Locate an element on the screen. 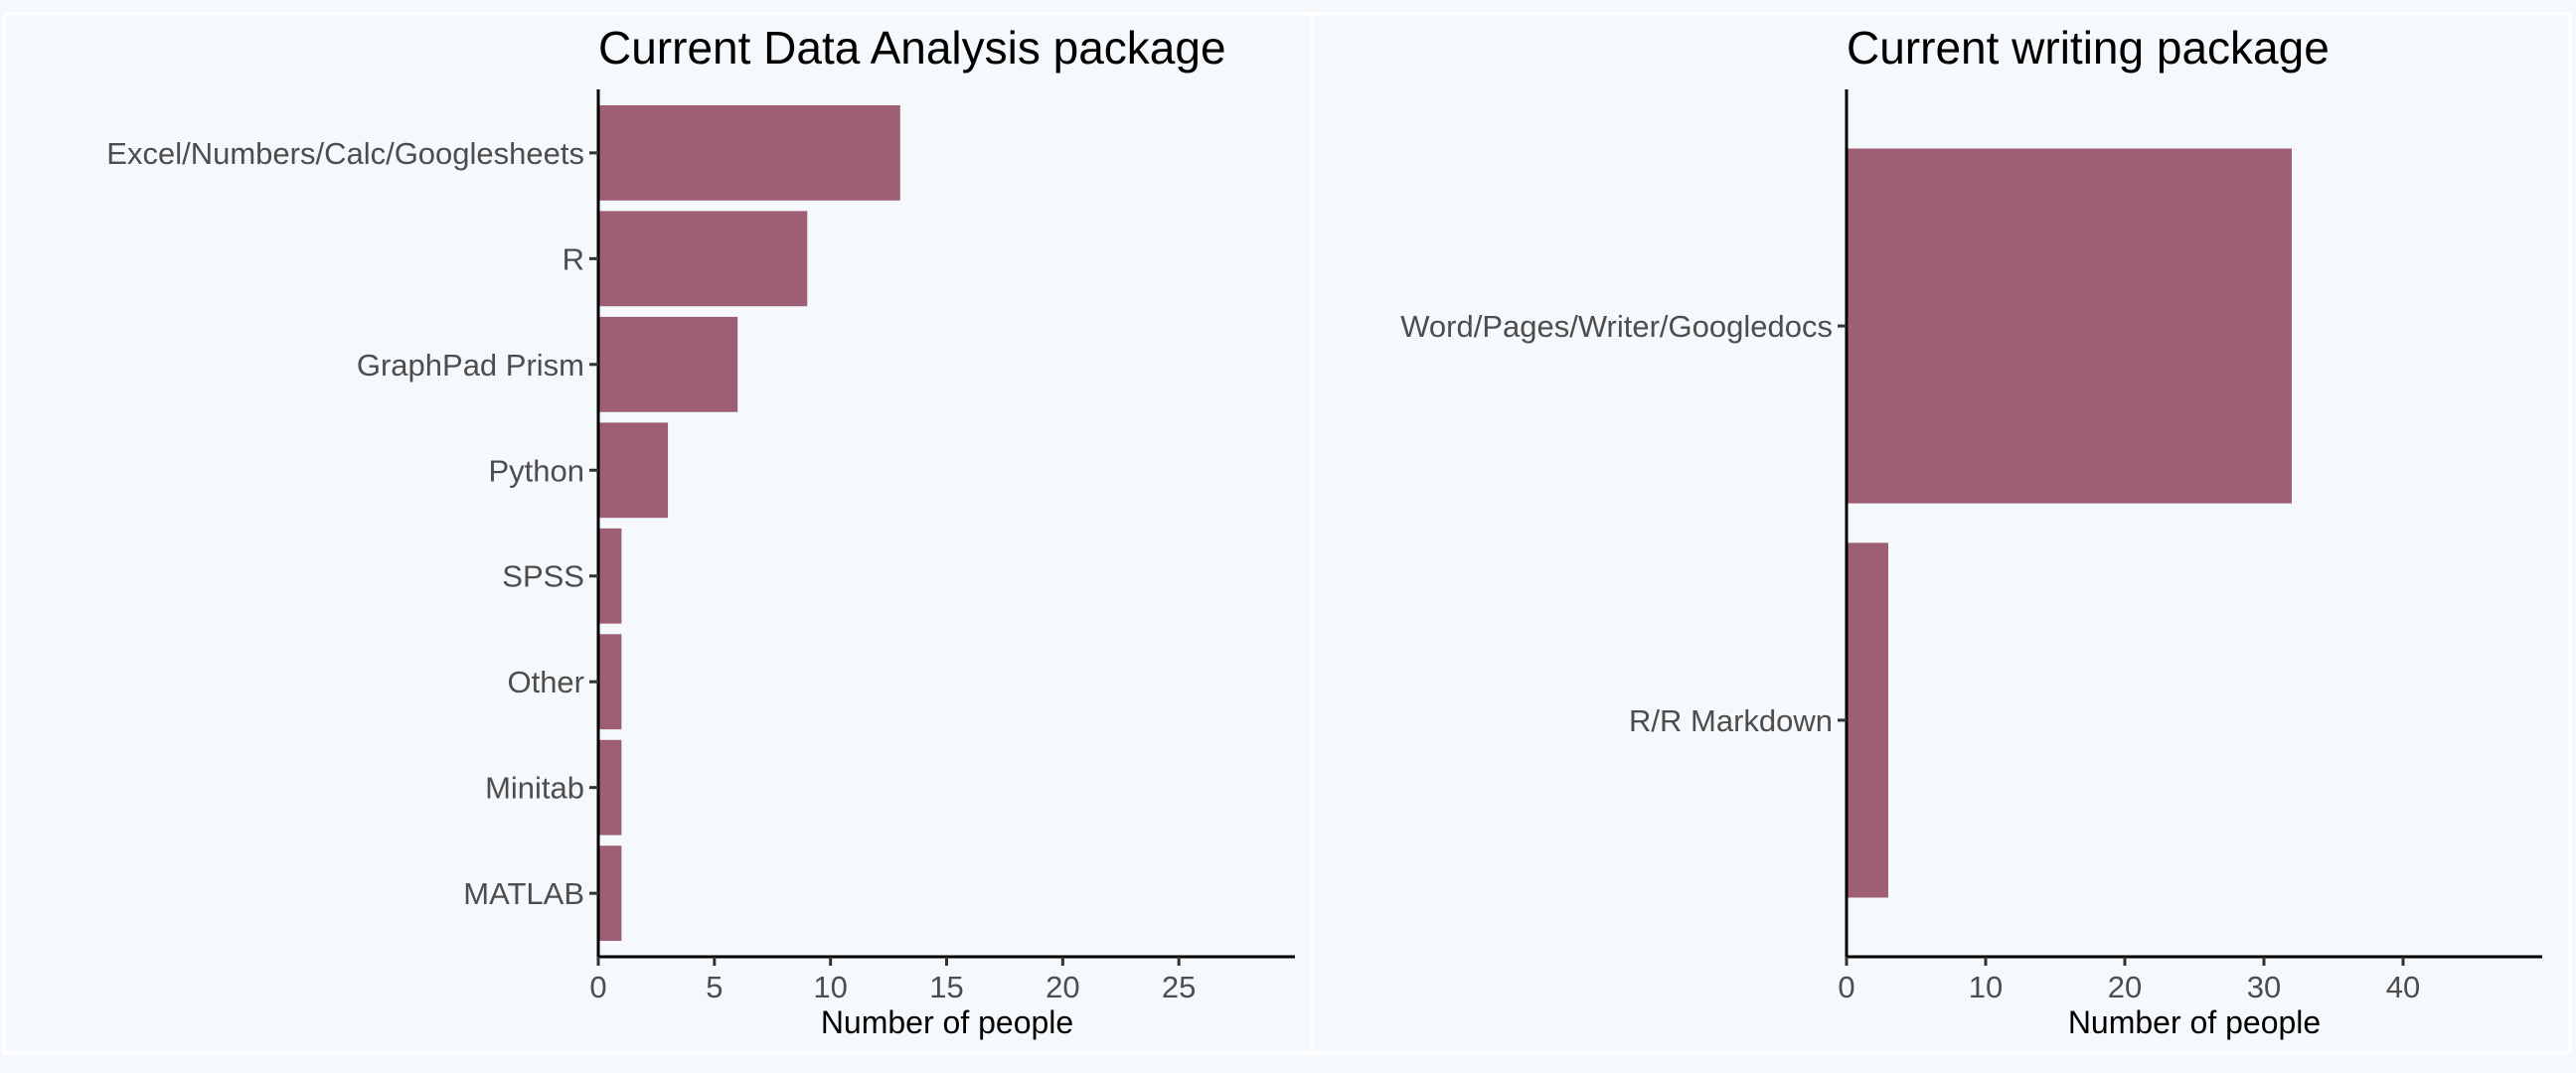 This screenshot has height=1073, width=2576. x-ticks-group: 0 10 20 30 40 is located at coordinates (2129, 980).